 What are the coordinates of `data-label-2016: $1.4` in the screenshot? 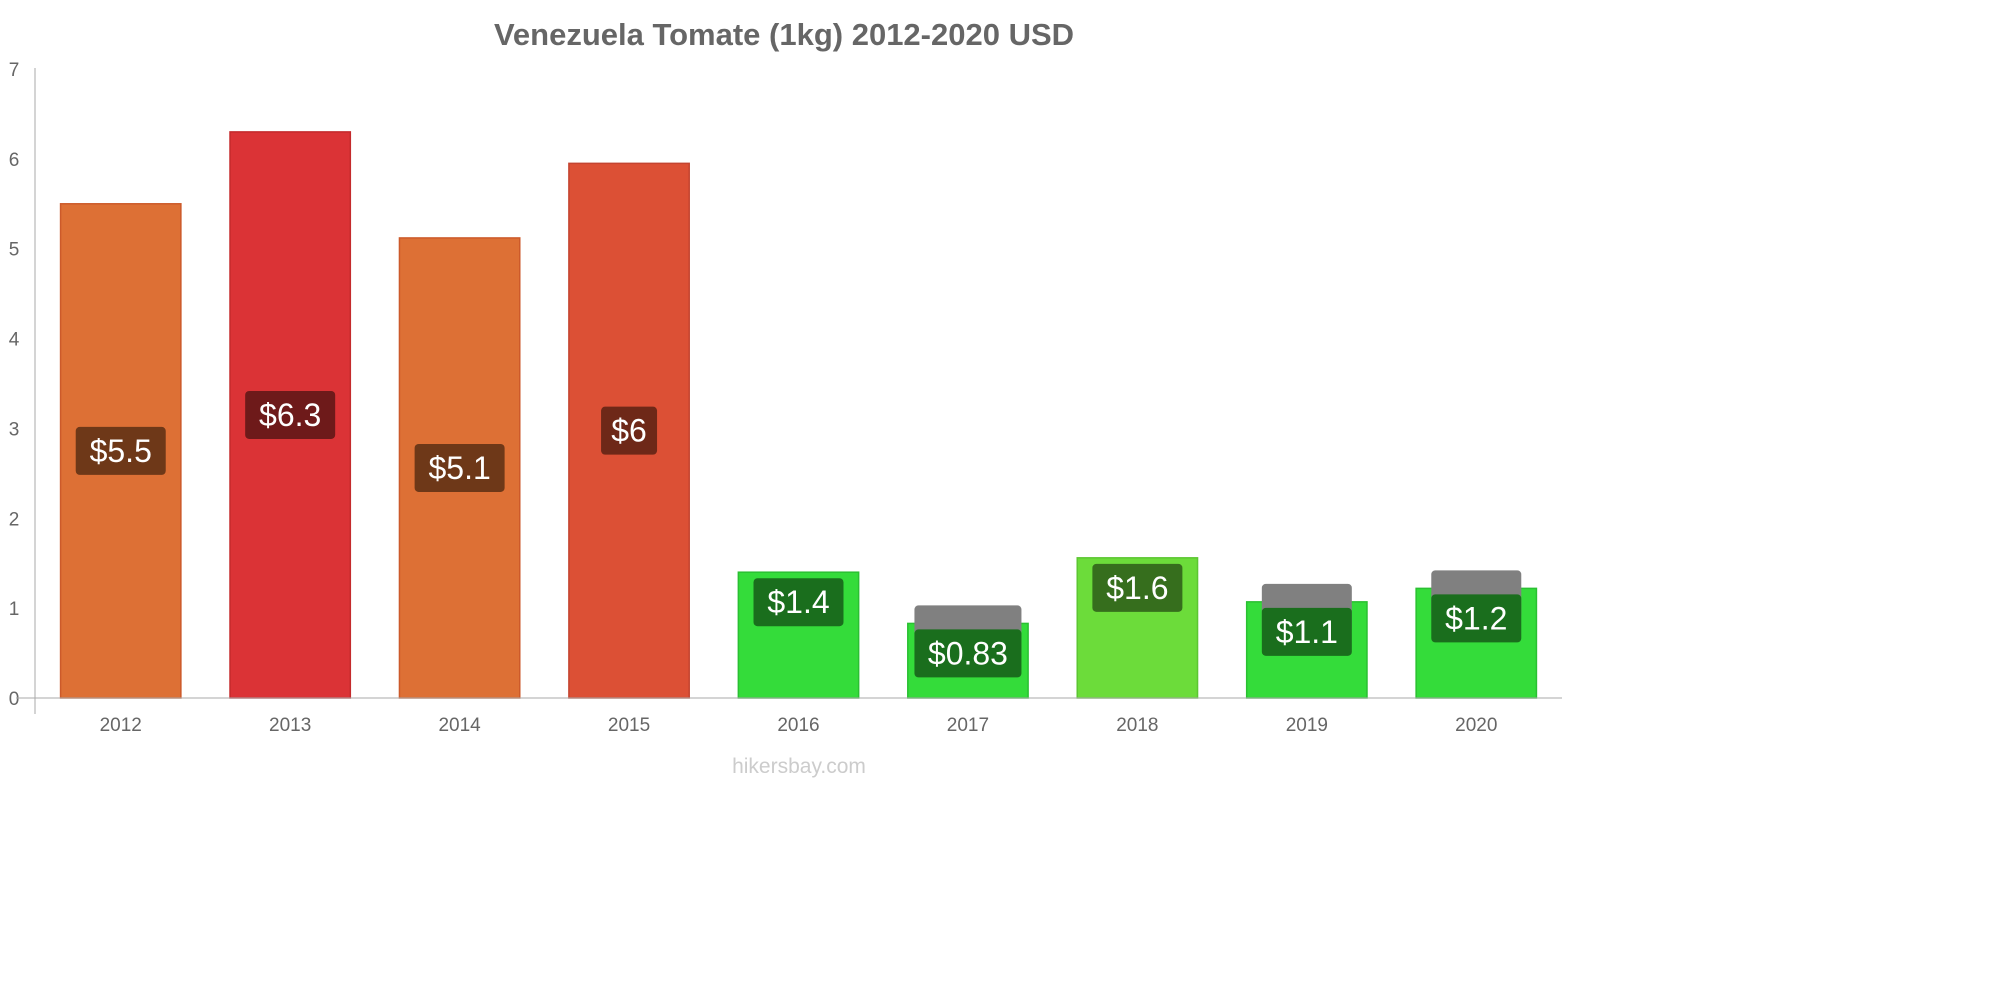 It's located at (798, 602).